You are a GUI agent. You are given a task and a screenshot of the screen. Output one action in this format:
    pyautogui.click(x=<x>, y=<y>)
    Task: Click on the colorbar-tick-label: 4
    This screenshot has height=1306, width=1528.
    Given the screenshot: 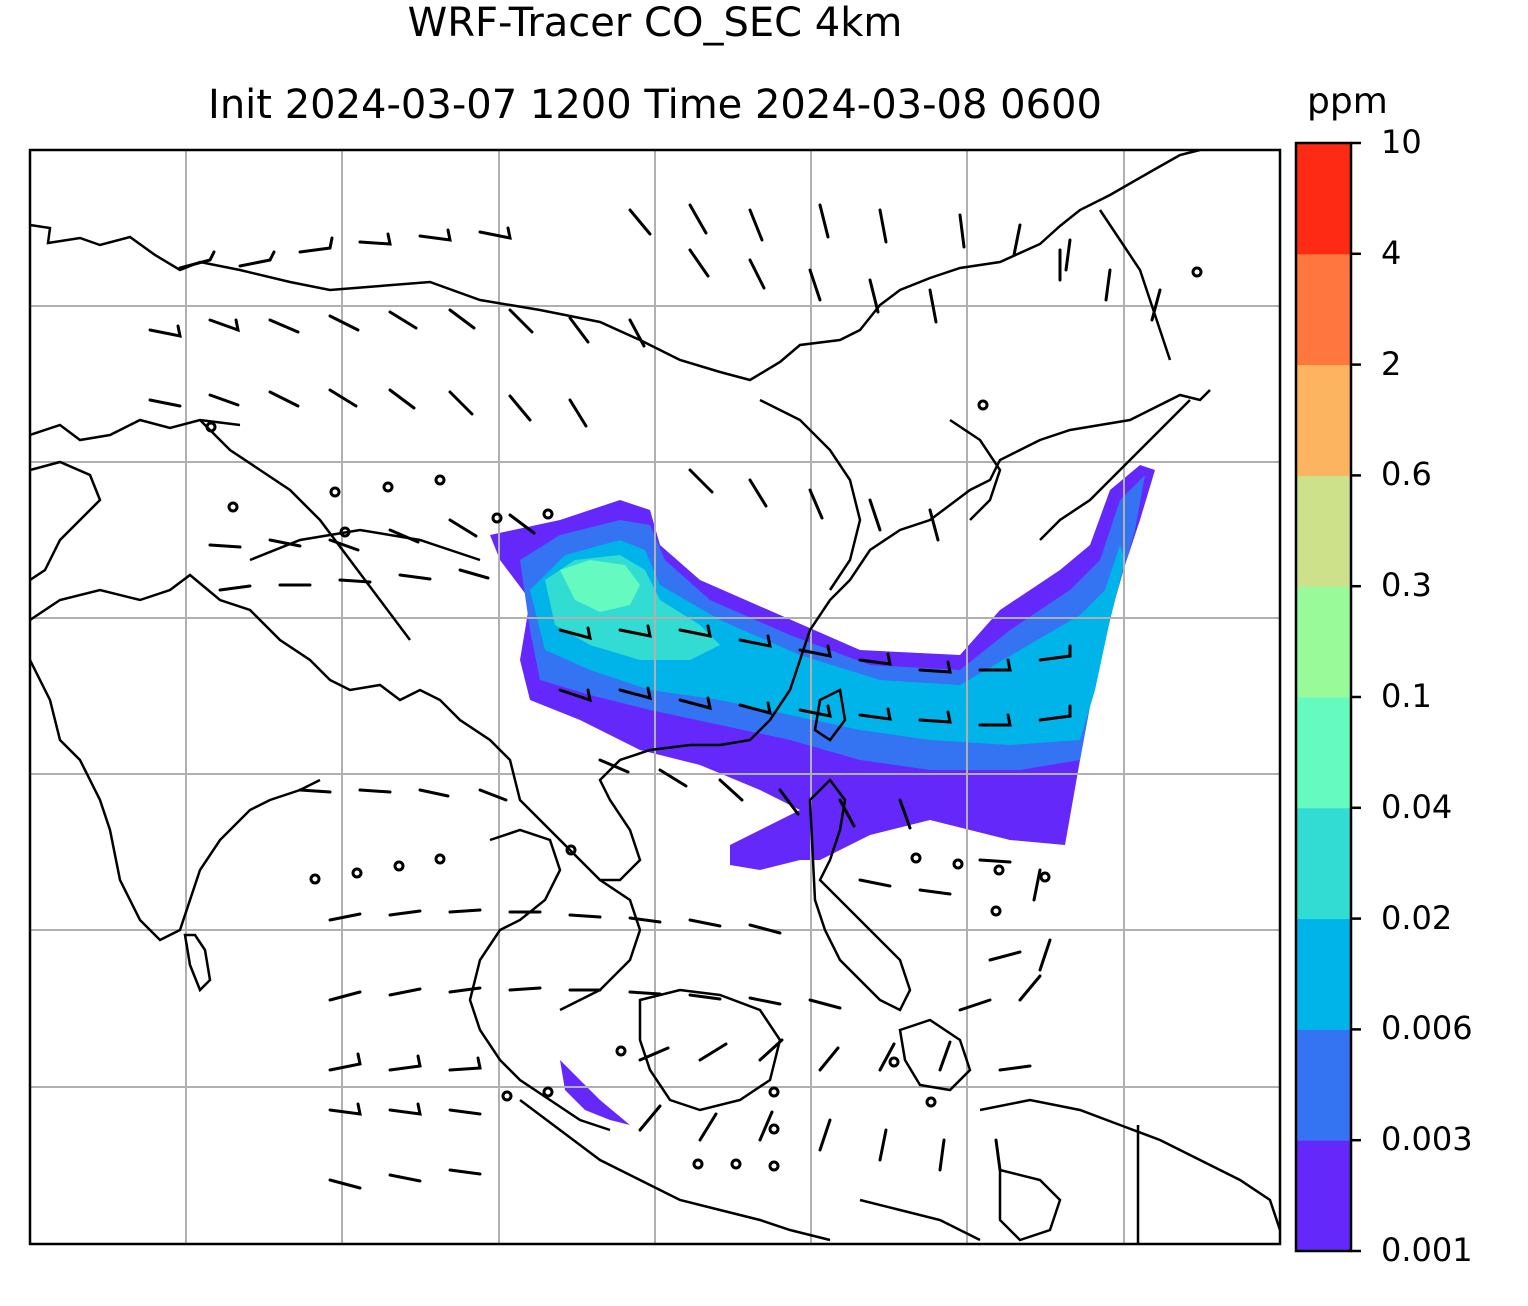 What is the action you would take?
    pyautogui.click(x=1391, y=252)
    